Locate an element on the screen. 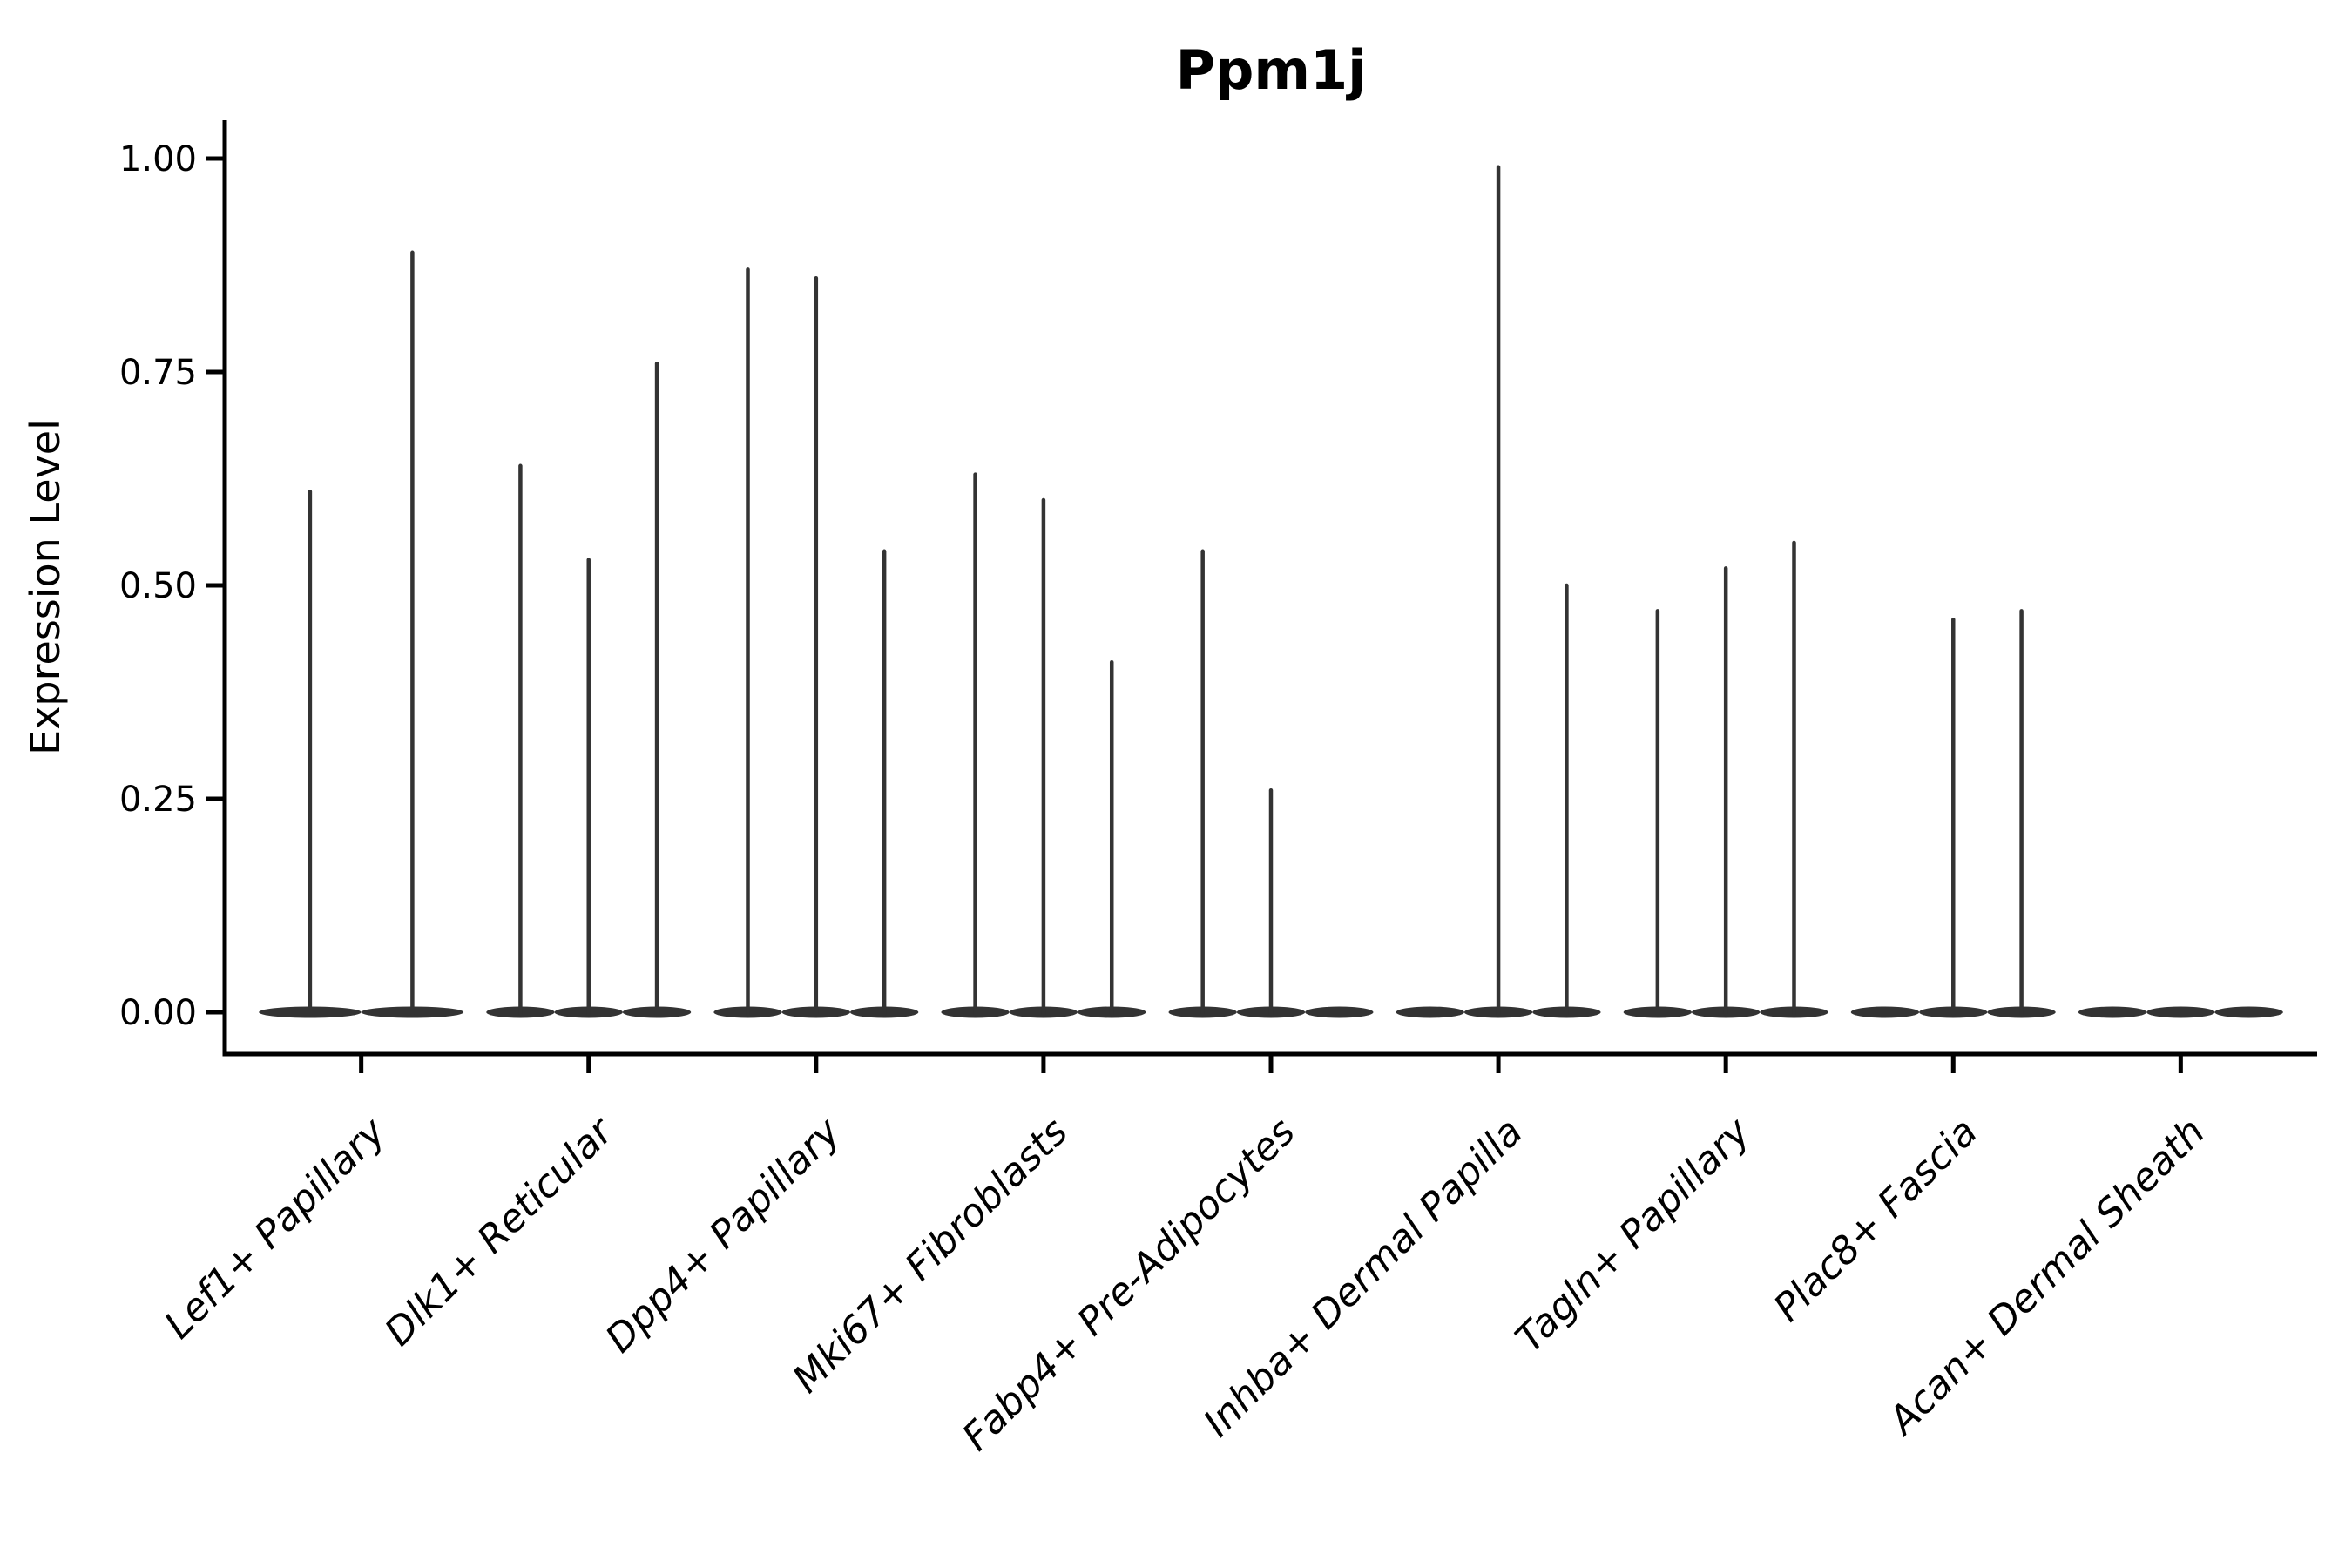 This screenshot has height=1568, width=2352. y-tick-label: 0.25 is located at coordinates (158, 800).